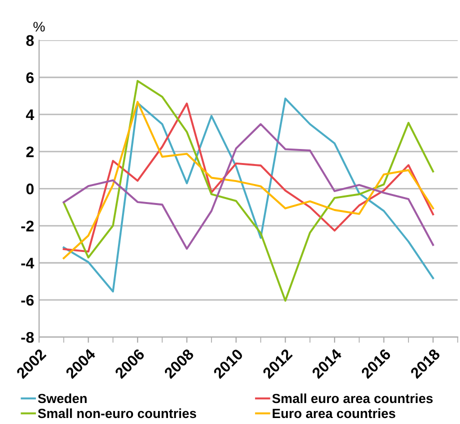 The width and height of the screenshot is (460, 424). What do you see at coordinates (117, 413) in the screenshot?
I see `legend-label: Small non-euro countries` at bounding box center [117, 413].